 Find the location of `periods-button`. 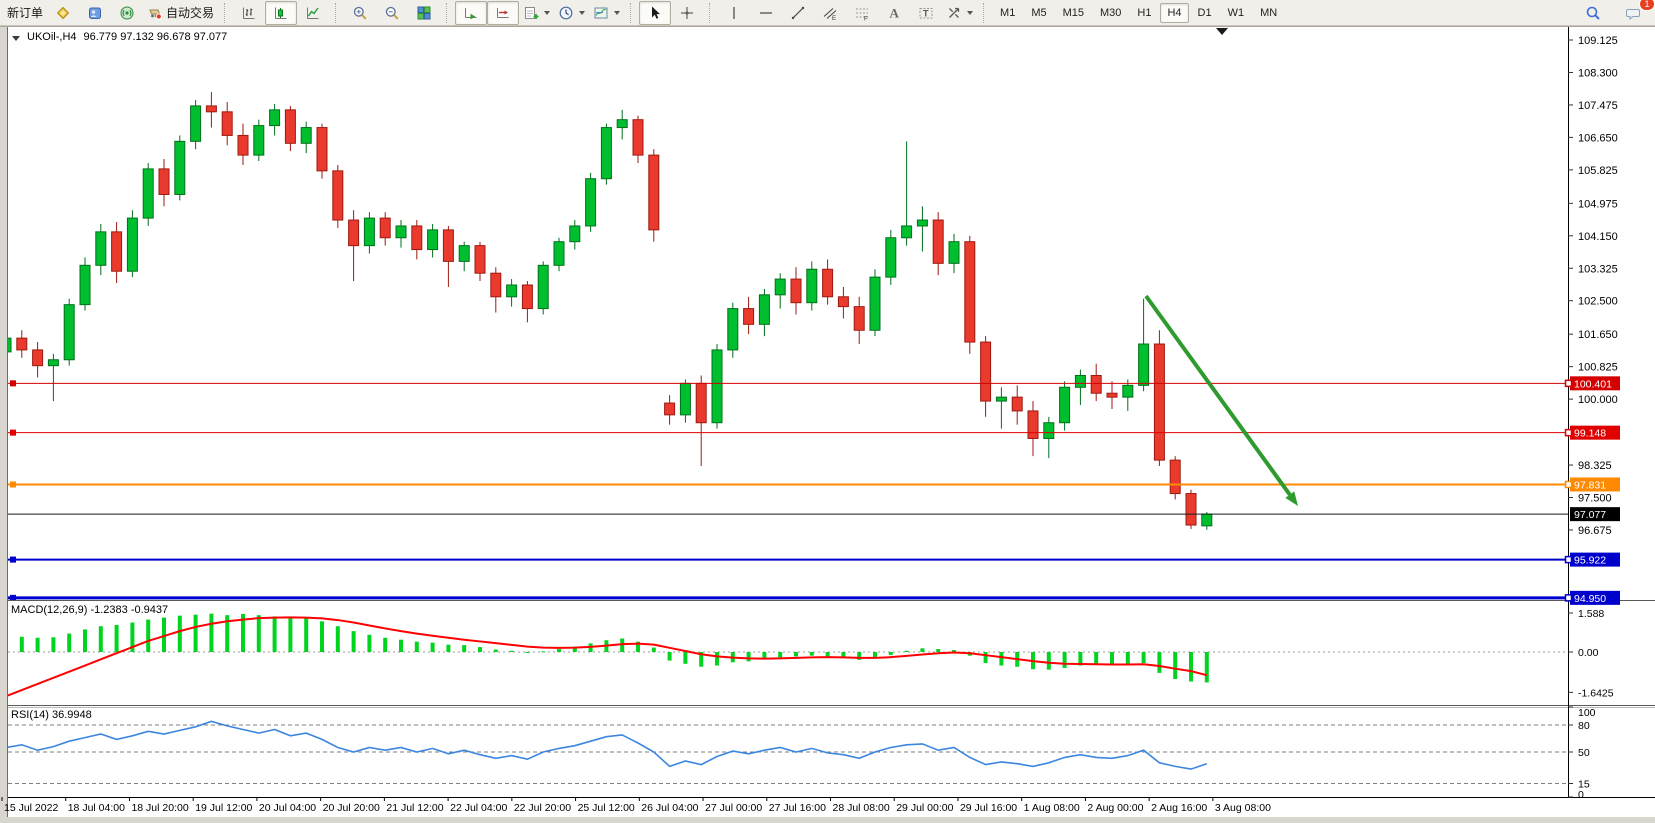

periods-button is located at coordinates (571, 13).